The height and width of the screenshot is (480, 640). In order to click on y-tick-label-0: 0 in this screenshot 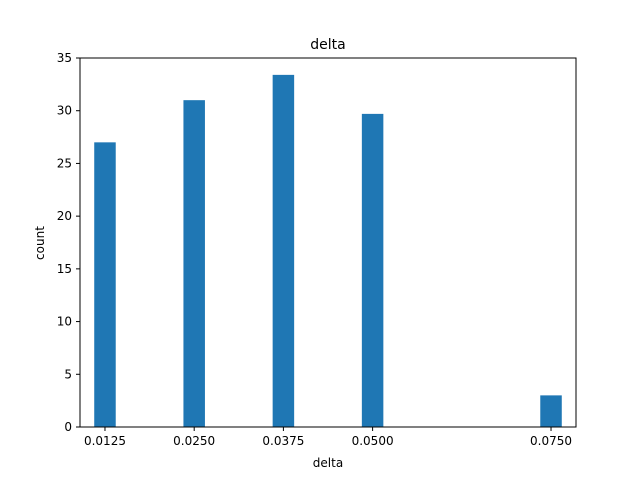, I will do `click(68, 427)`.